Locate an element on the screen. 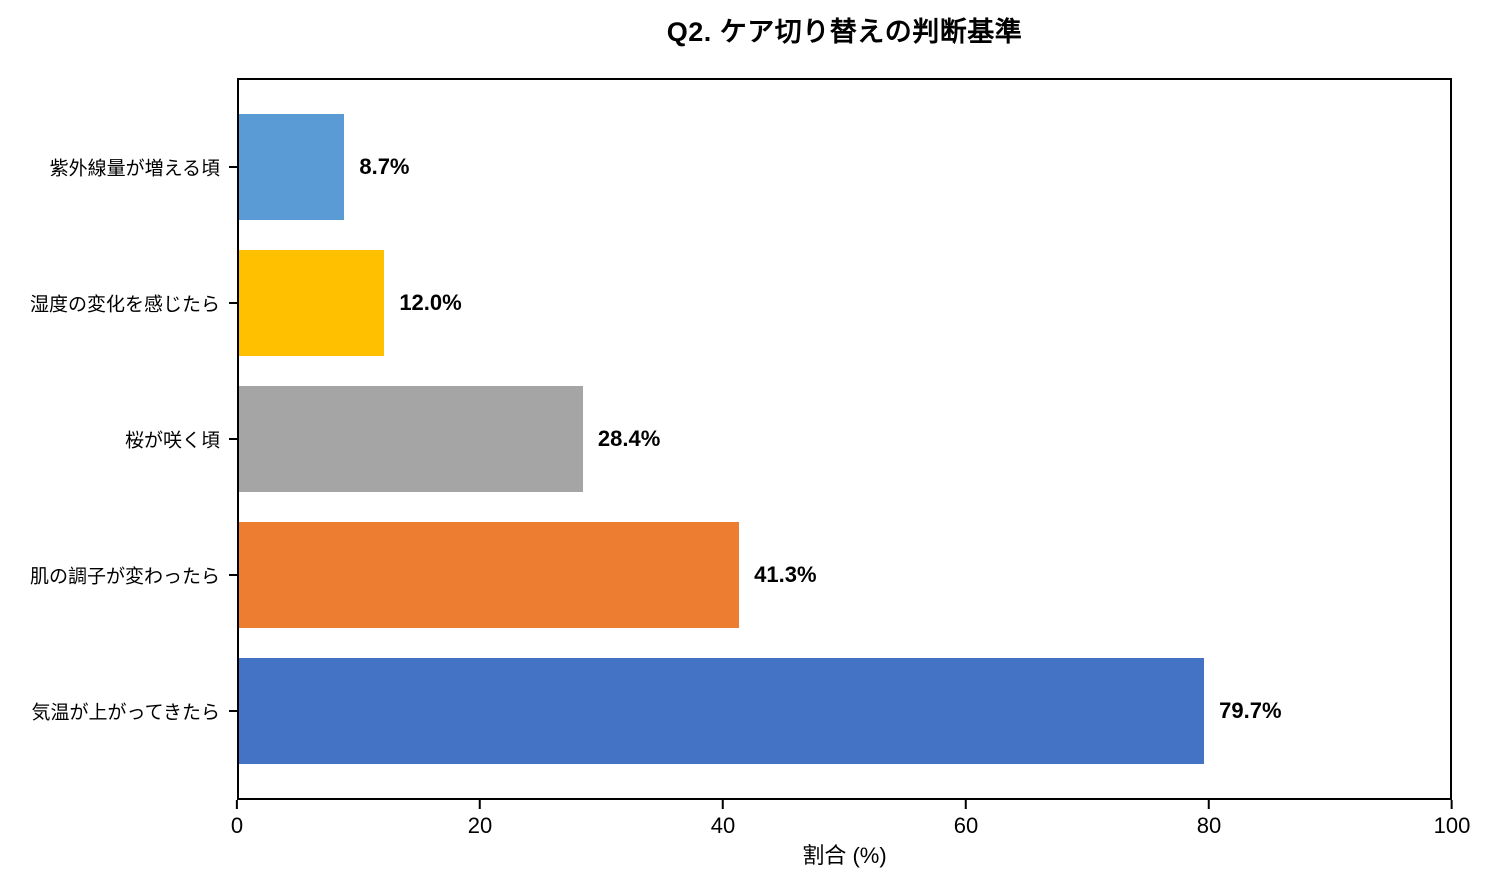 Image resolution: width=1485 pixels, height=881 pixels. category-label: 湿度の変化を感じたら is located at coordinates (124, 305).